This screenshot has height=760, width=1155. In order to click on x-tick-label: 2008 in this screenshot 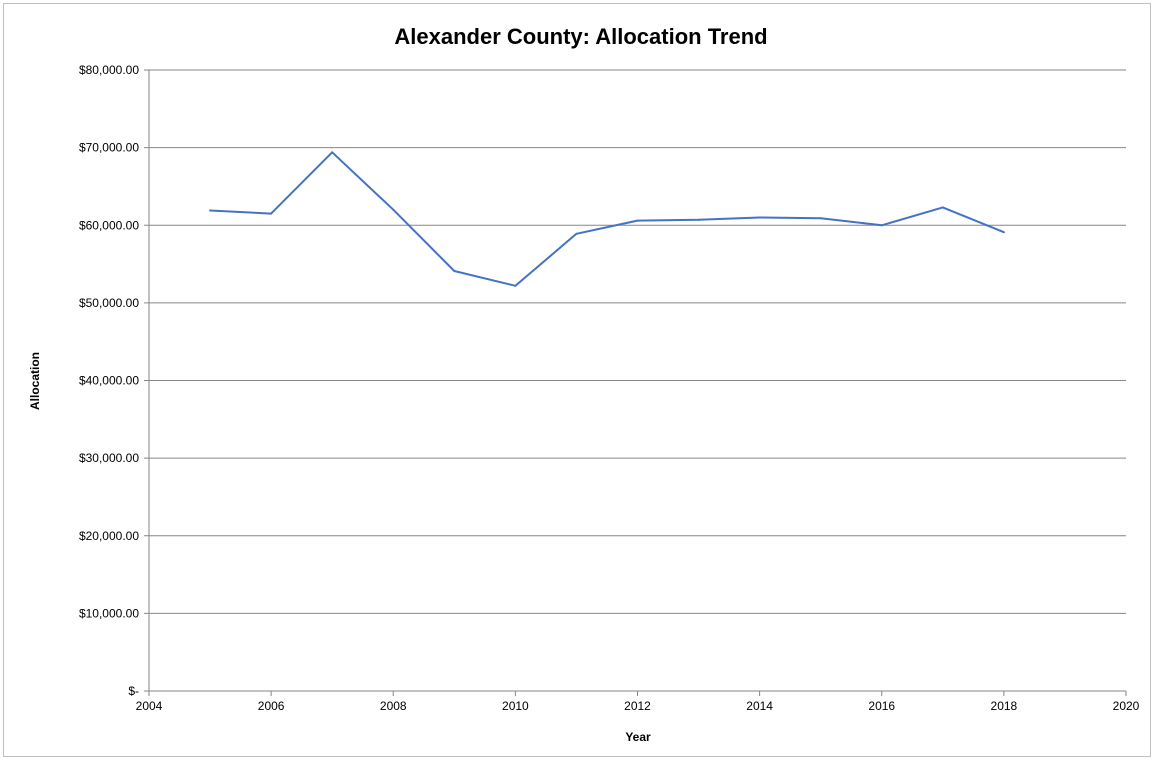, I will do `click(393, 706)`.